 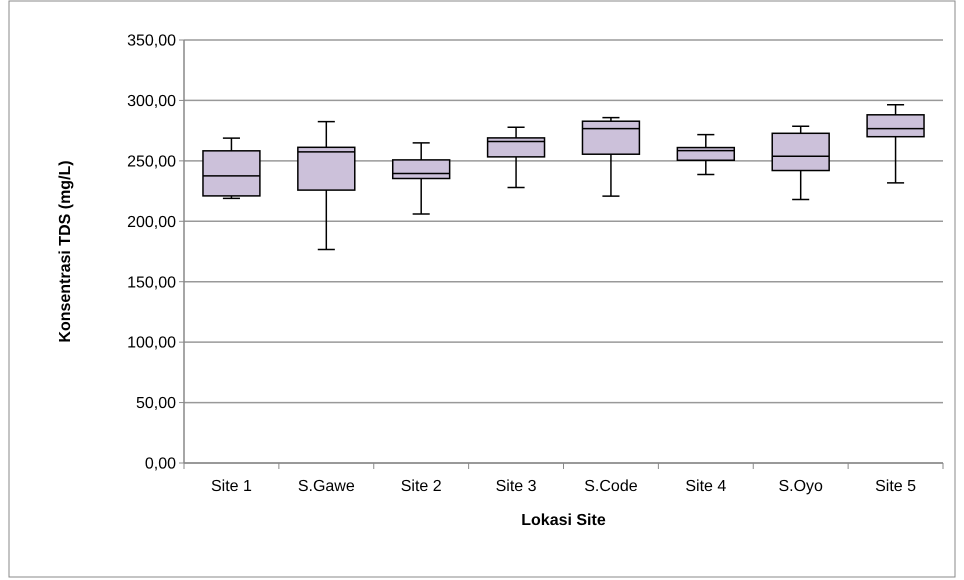 What do you see at coordinates (801, 486) in the screenshot?
I see `x-tick-label: S.Oyo` at bounding box center [801, 486].